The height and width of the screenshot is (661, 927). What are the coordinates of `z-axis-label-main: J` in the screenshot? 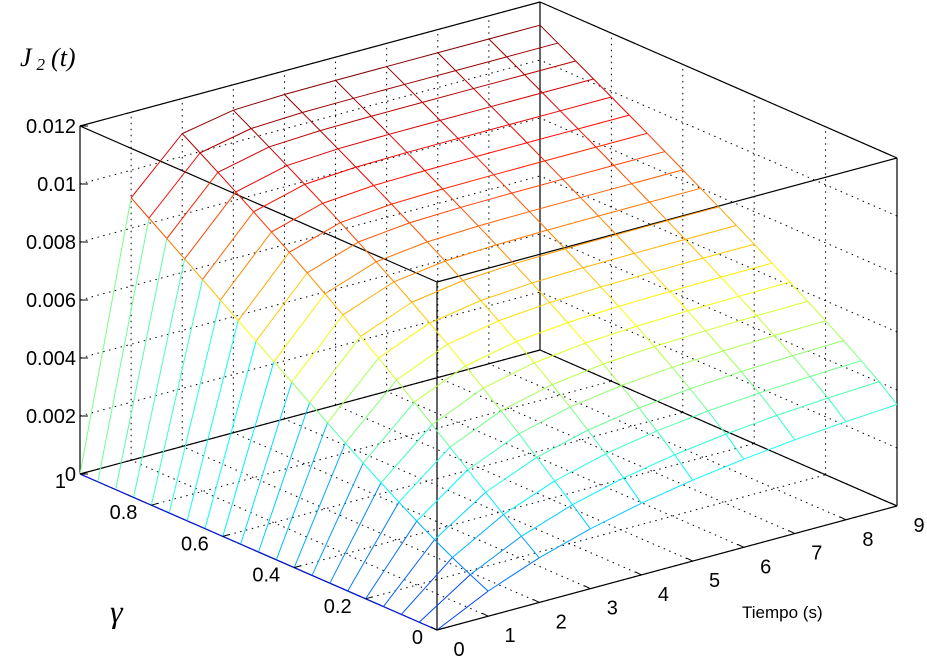 It's located at (26, 57).